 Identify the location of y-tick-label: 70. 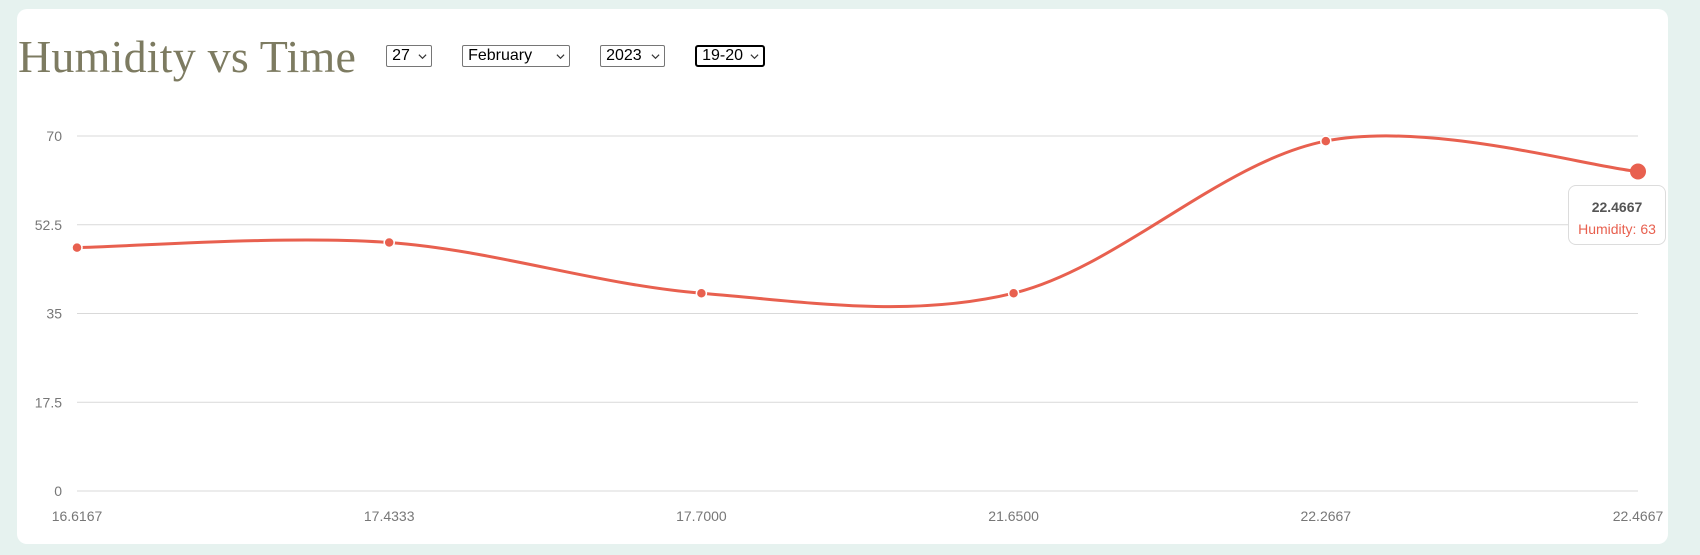
(54, 136).